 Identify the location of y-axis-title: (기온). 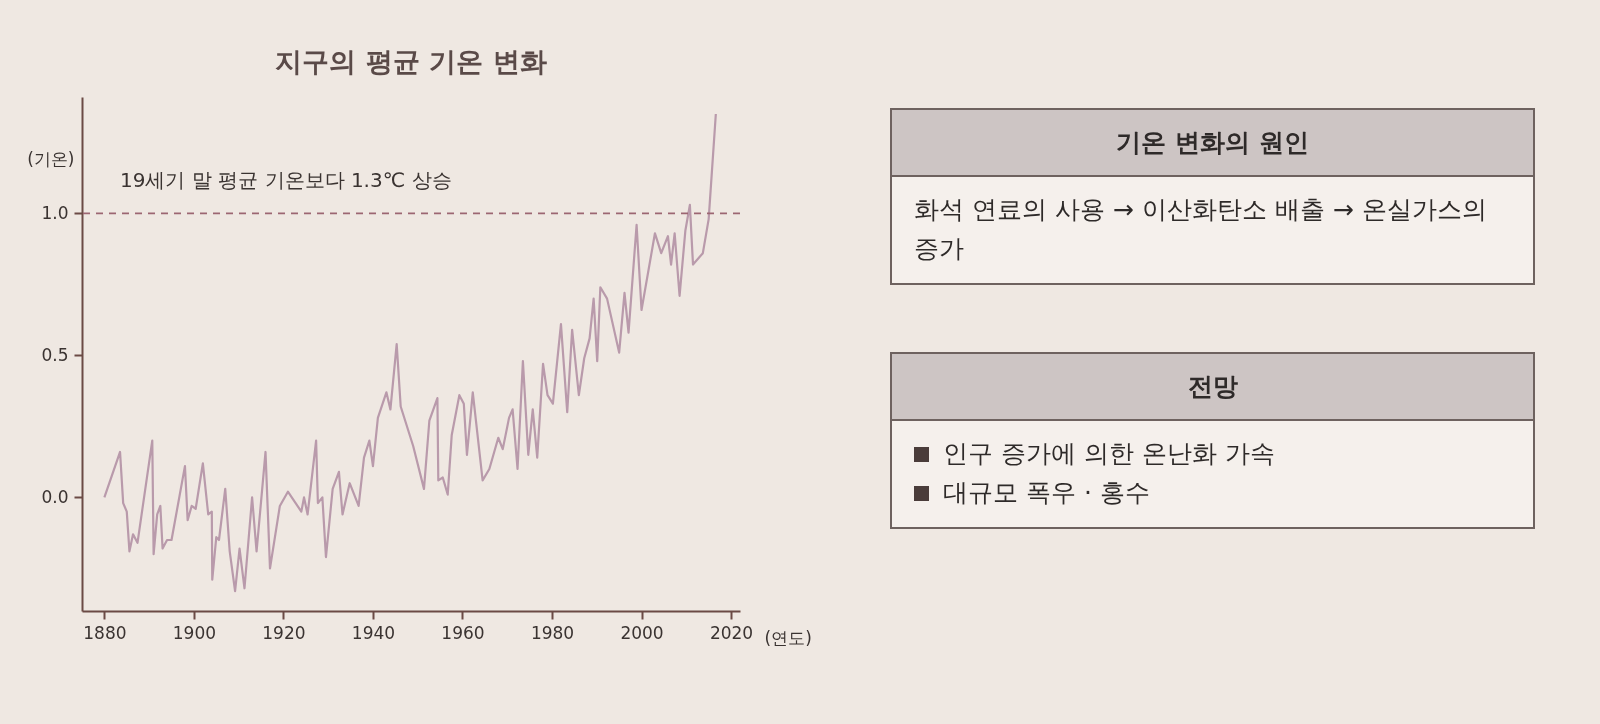
(51, 158).